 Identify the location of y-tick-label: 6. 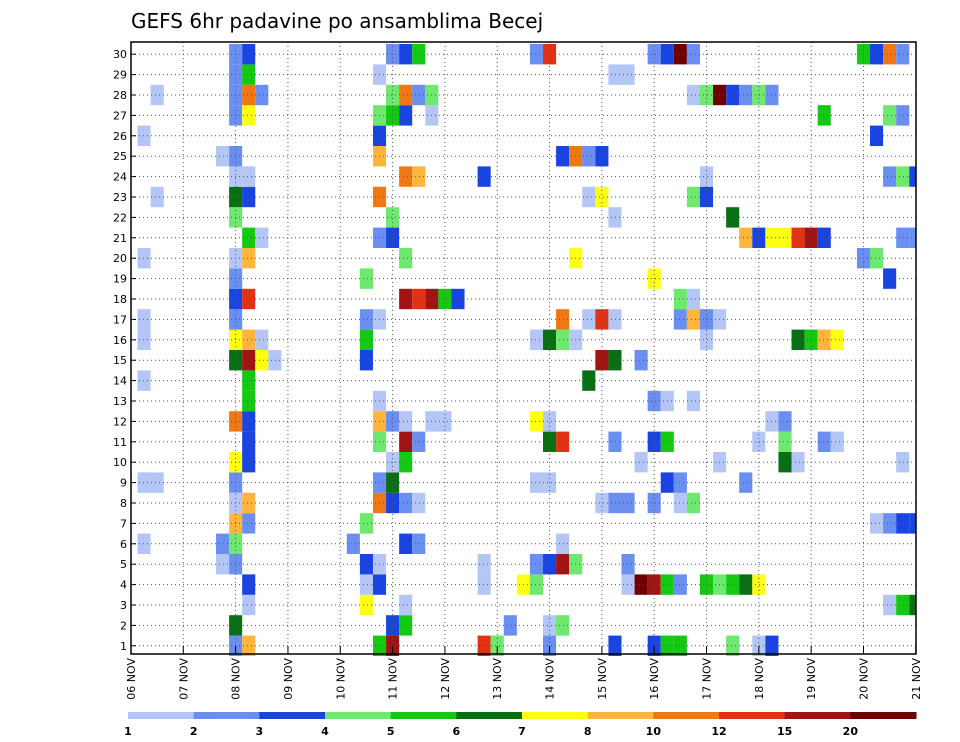
(123, 544).